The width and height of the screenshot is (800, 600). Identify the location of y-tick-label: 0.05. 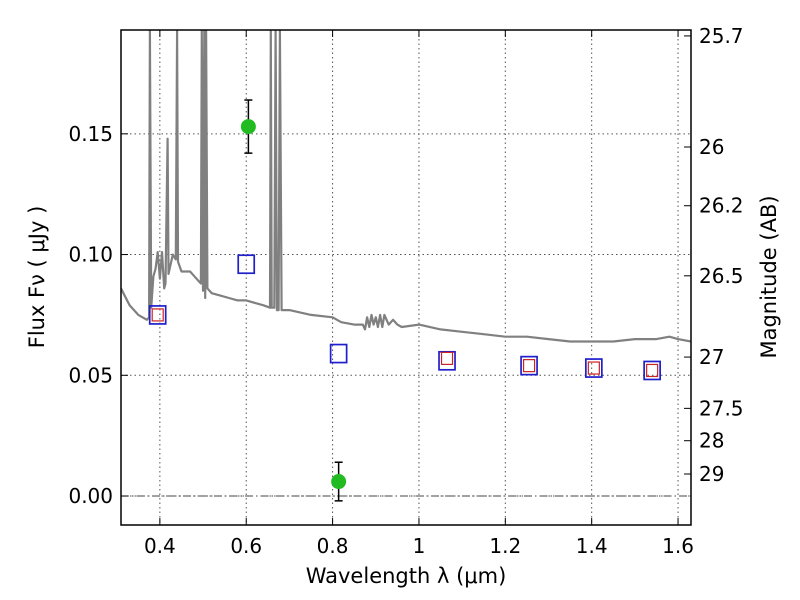
(90, 375).